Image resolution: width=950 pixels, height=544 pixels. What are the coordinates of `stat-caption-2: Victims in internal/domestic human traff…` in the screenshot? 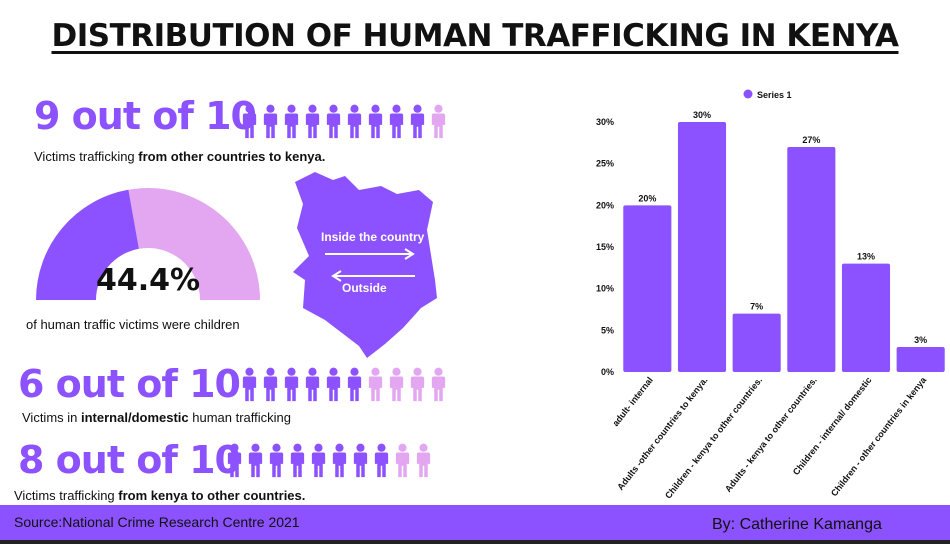 It's located at (156, 417).